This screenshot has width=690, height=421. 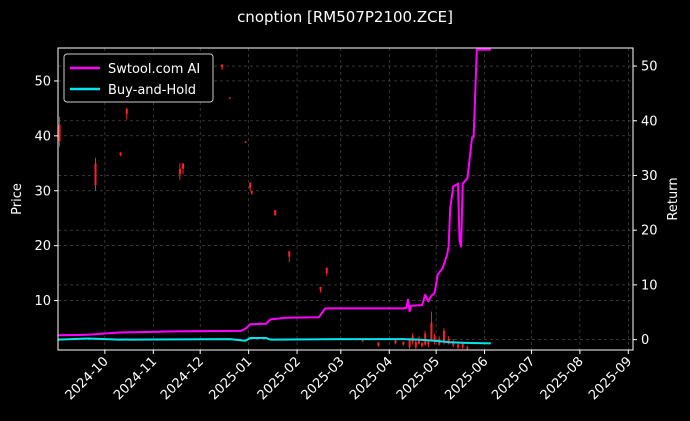 I want to click on y-axis-right: 0 10 20 30 40 50, so click(x=645, y=204).